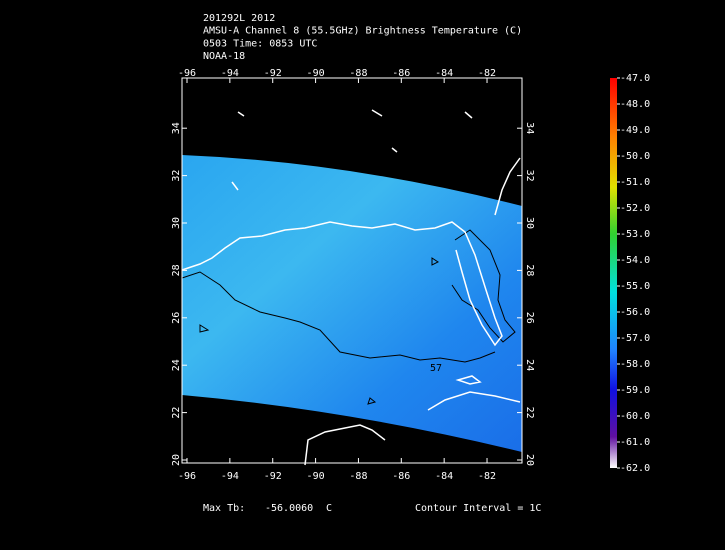 The width and height of the screenshot is (725, 550). I want to click on colorbar-label: -59.0, so click(635, 390).